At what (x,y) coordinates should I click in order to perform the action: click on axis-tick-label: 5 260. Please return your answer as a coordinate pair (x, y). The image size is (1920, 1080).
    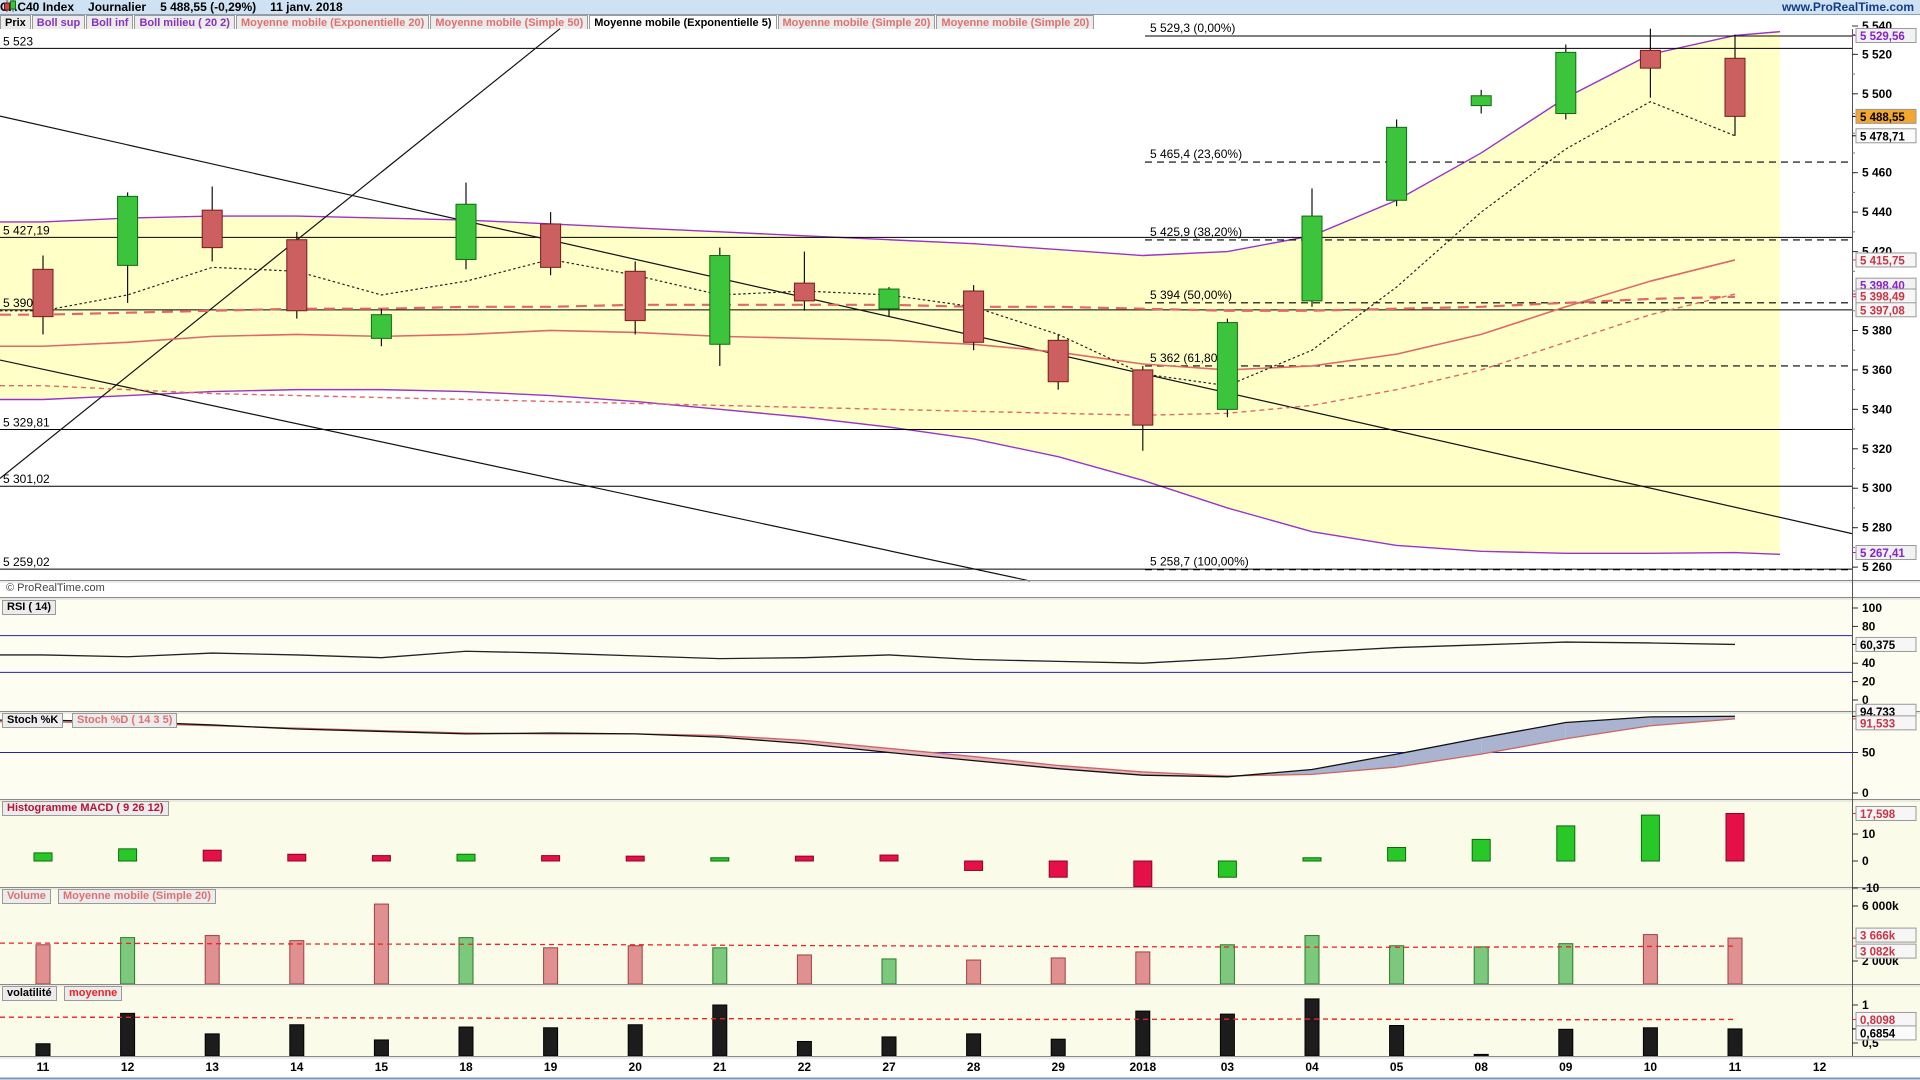
    Looking at the image, I should click on (1877, 567).